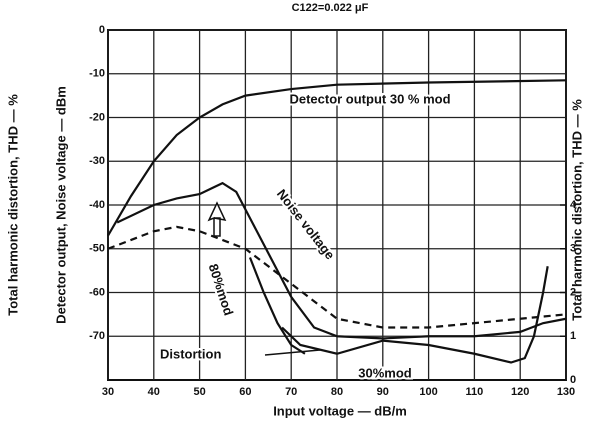 The height and width of the screenshot is (430, 591). I want to click on x-tick-label: 70, so click(291, 392).